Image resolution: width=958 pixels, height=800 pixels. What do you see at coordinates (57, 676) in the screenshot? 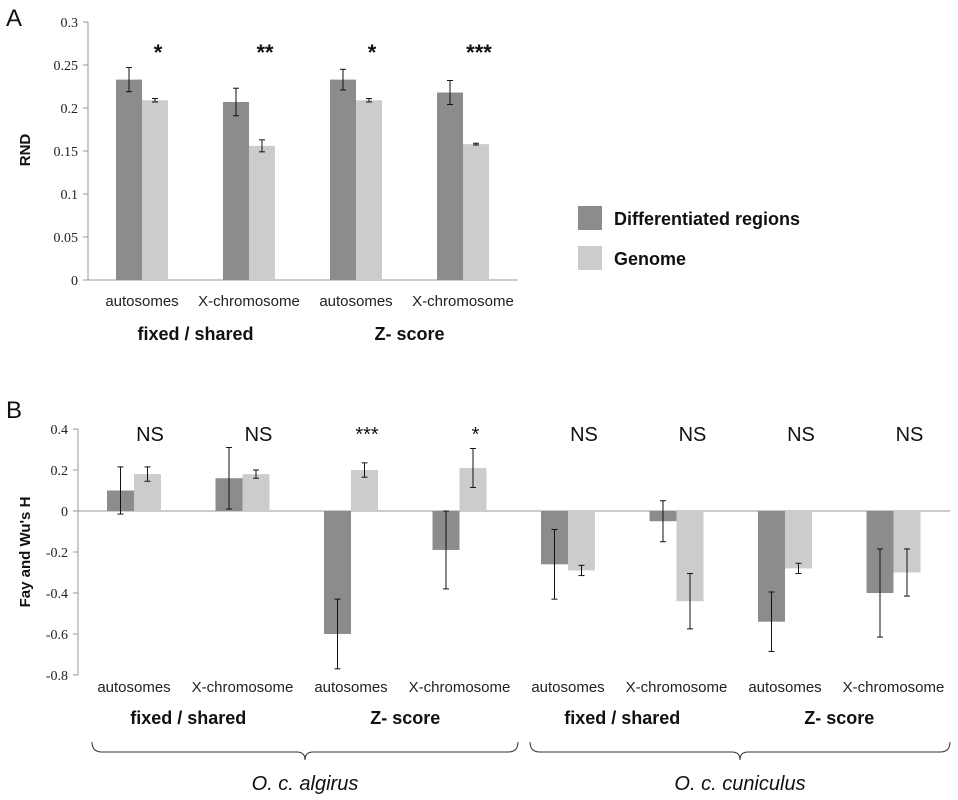
I see `chart-b-y-tick-label: -0.8` at bounding box center [57, 676].